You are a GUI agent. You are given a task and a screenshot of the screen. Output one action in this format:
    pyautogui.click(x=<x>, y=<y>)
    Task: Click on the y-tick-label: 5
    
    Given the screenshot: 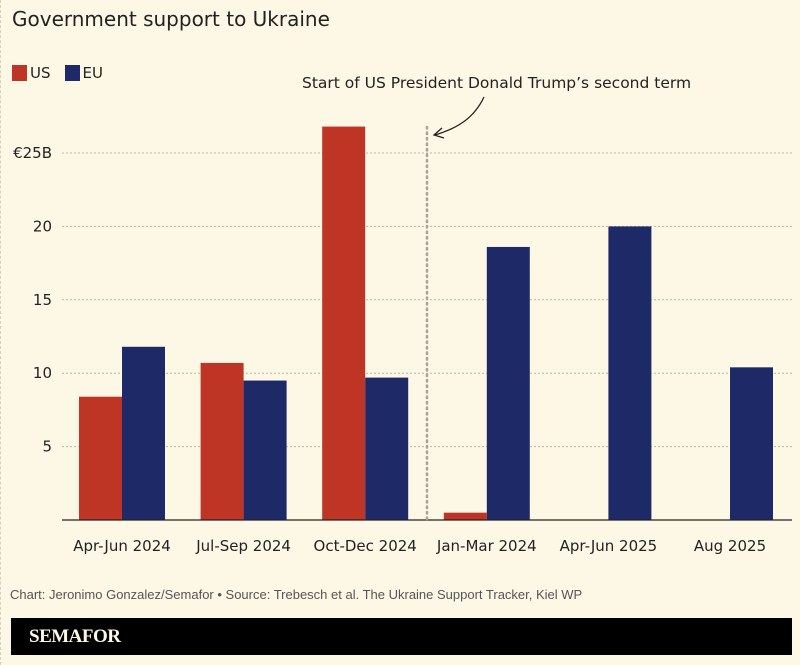 What is the action you would take?
    pyautogui.click(x=47, y=447)
    